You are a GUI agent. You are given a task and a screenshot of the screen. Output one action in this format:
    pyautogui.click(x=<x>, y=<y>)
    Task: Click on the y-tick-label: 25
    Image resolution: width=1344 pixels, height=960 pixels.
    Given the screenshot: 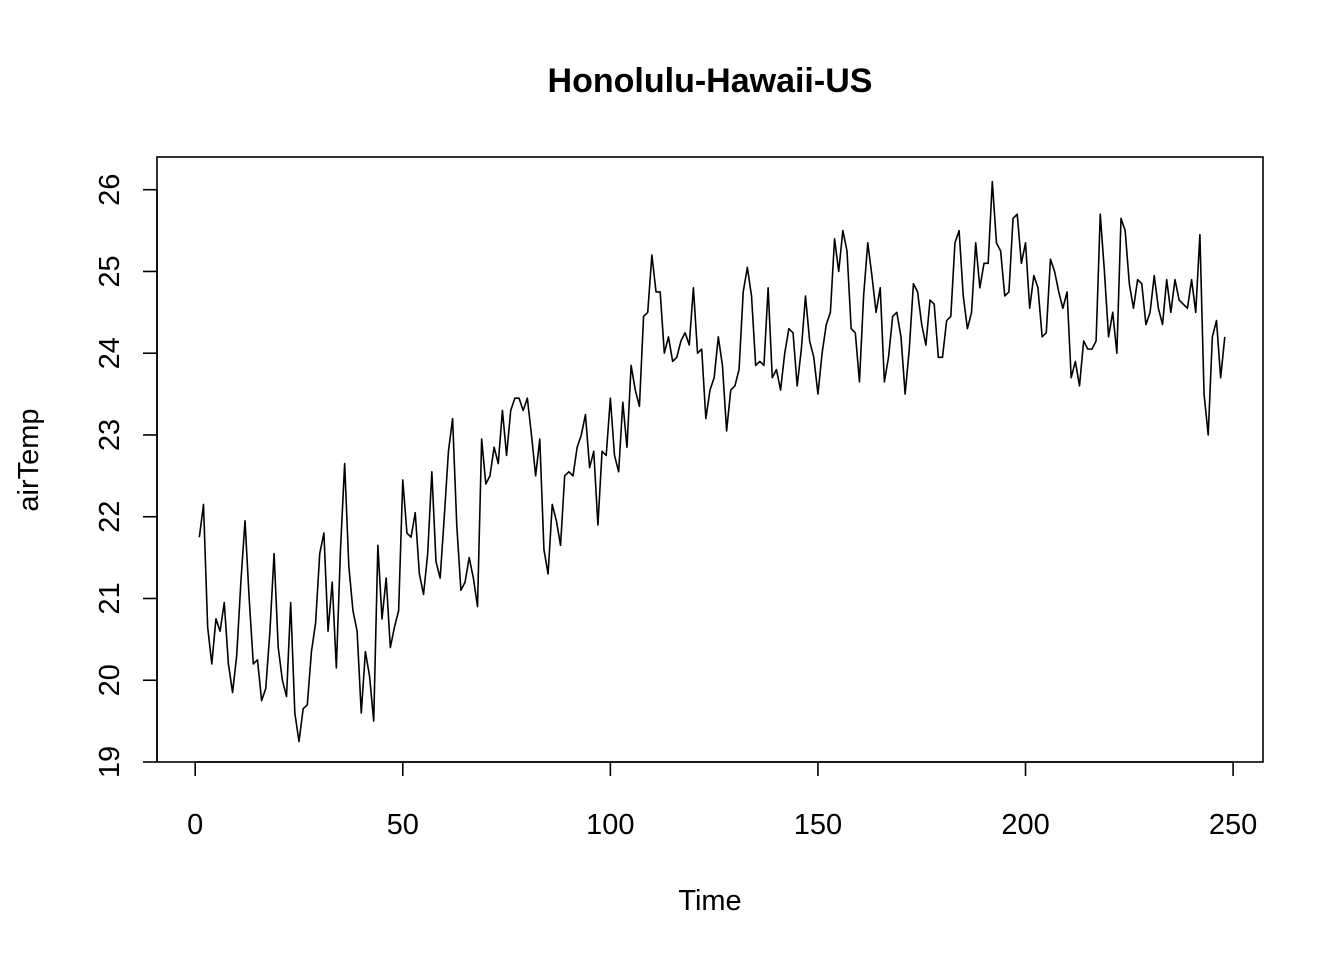 What is the action you would take?
    pyautogui.click(x=110, y=271)
    